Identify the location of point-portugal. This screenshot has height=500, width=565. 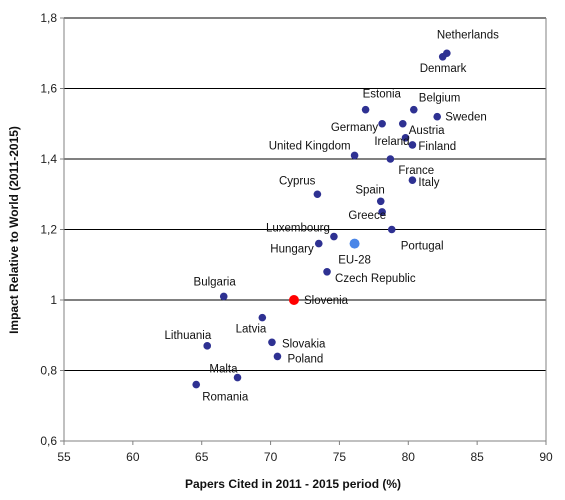
(391, 229).